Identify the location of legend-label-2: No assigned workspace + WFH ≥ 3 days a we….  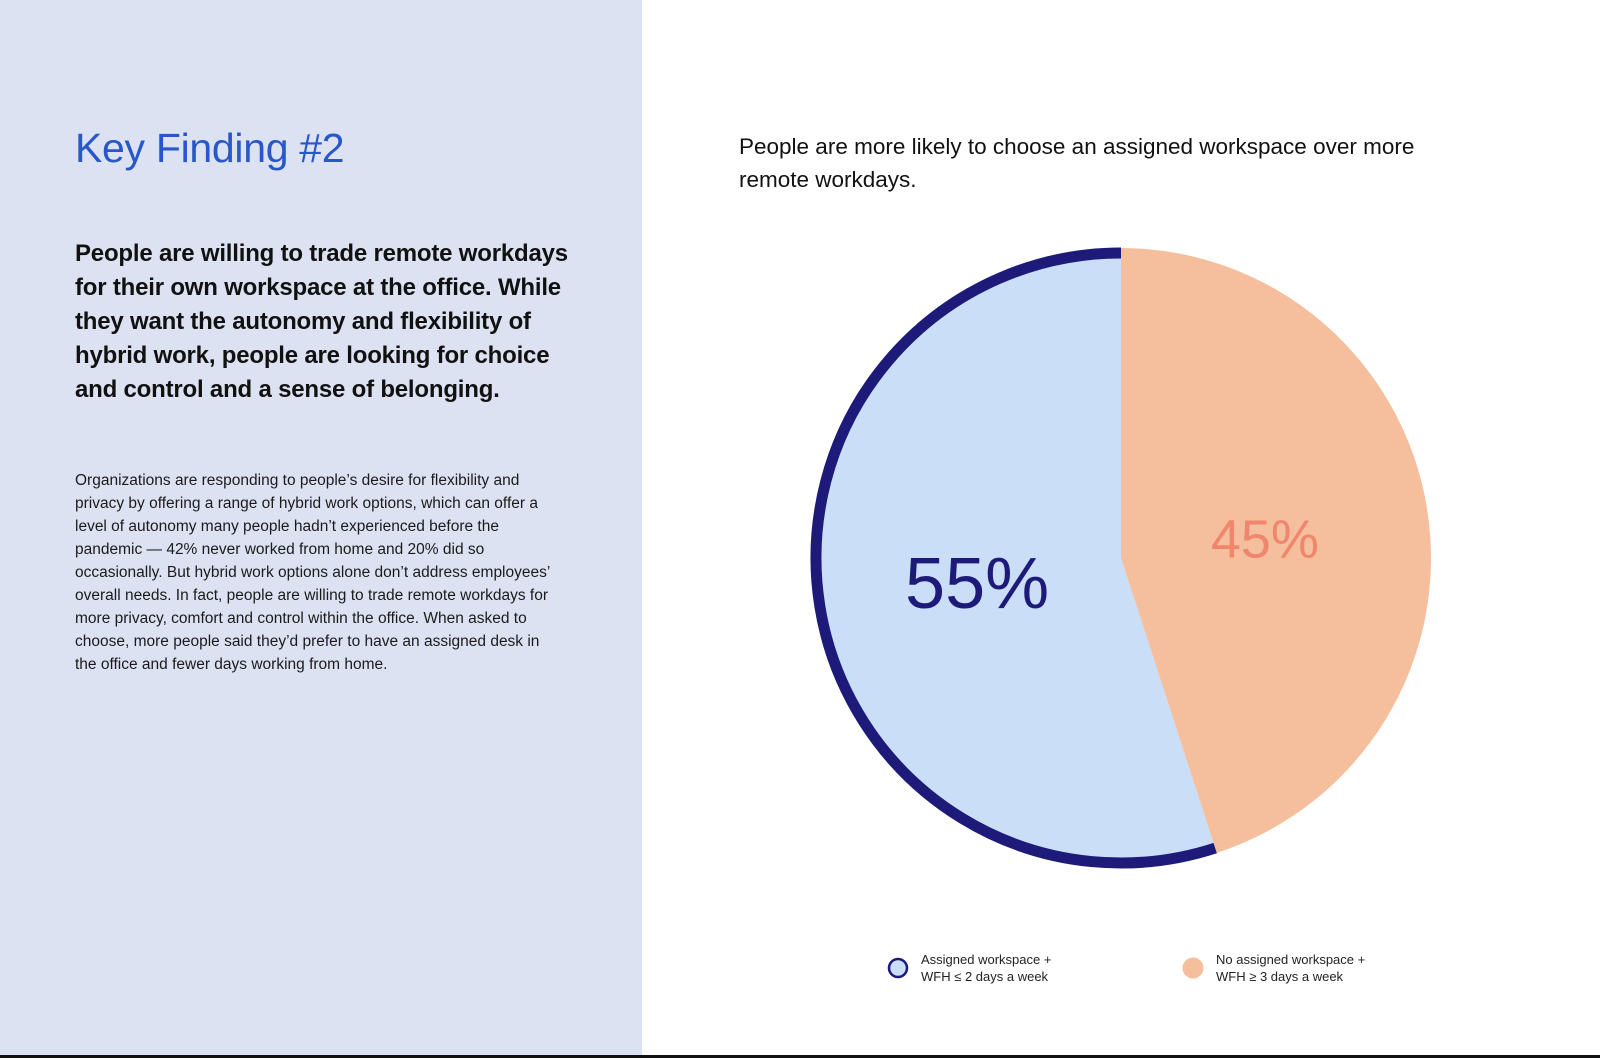
(1290, 968).